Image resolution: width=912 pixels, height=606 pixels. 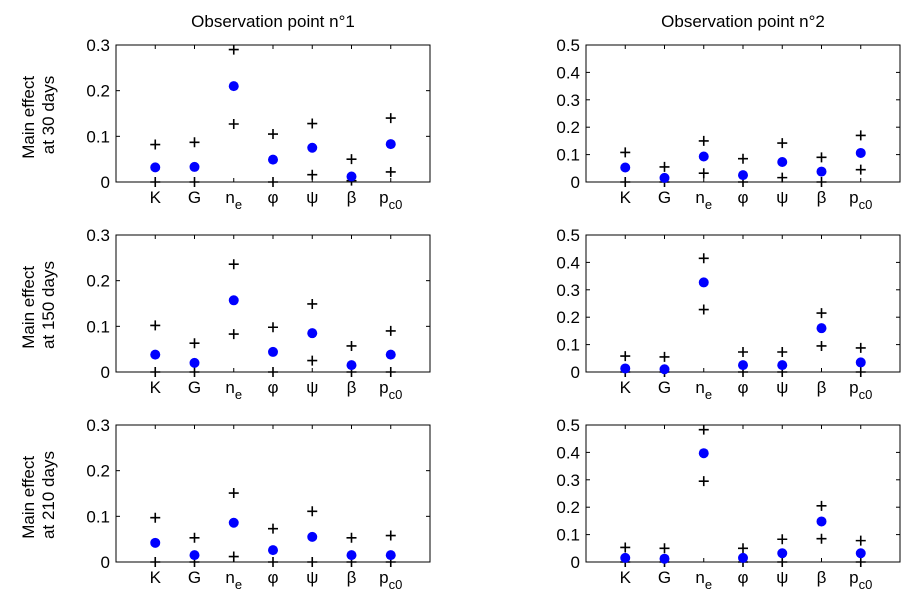 What do you see at coordinates (38, 495) in the screenshot?
I see `row-label-210-days: Main effect at 210 days` at bounding box center [38, 495].